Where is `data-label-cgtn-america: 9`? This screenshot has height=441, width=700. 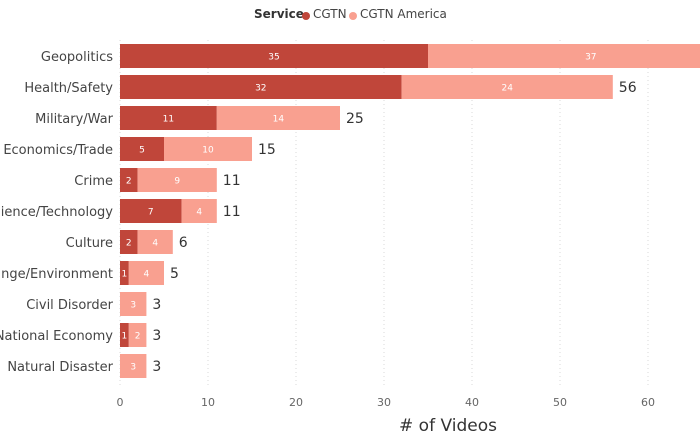
data-label-cgtn-america: 9 is located at coordinates (177, 182).